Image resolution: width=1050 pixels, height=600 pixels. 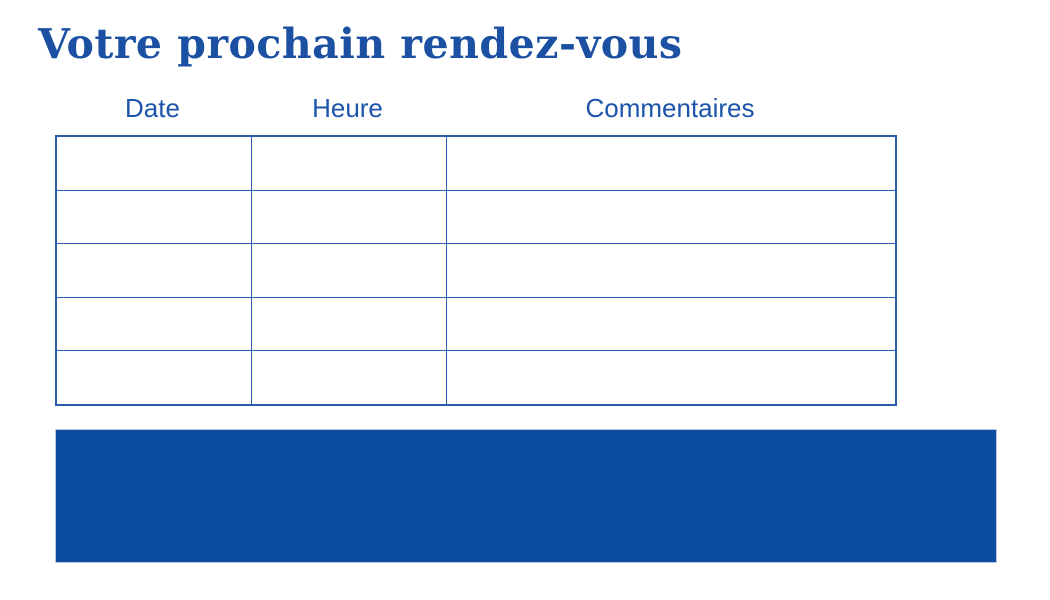 I want to click on page-title: Votre prochain rendez-vous, so click(x=360, y=44).